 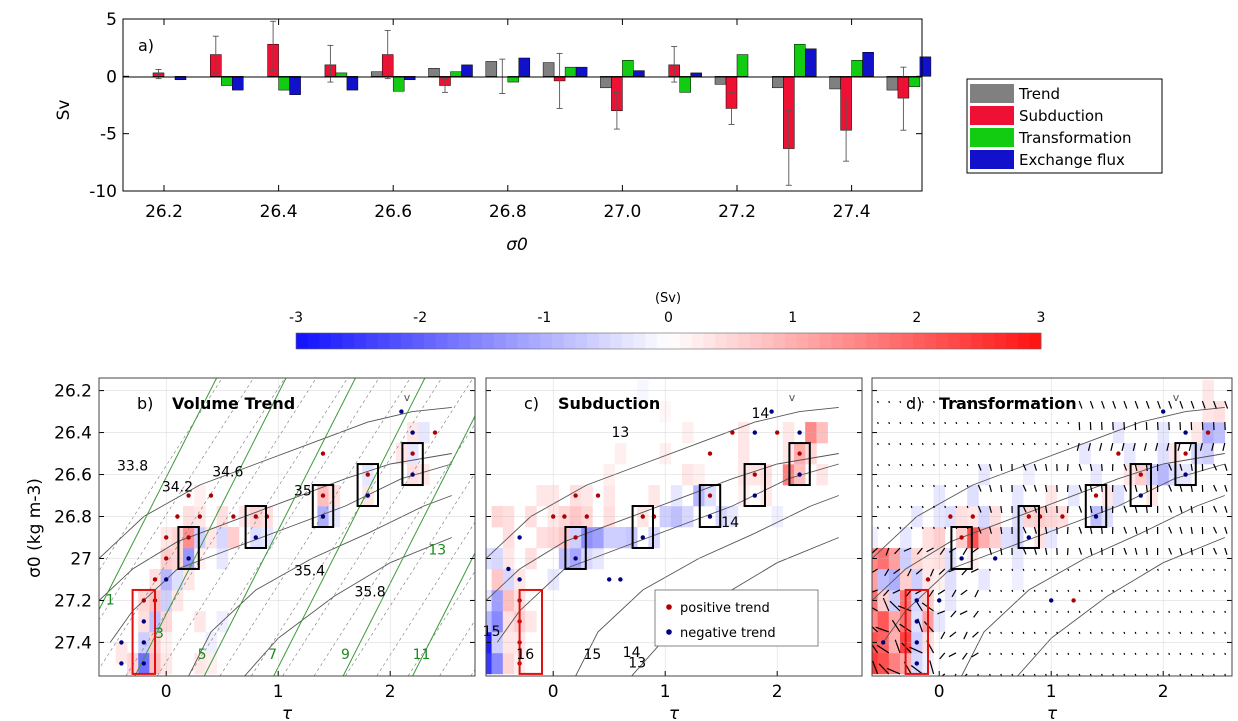 I want to click on temperature-label: 1, so click(x=110, y=601).